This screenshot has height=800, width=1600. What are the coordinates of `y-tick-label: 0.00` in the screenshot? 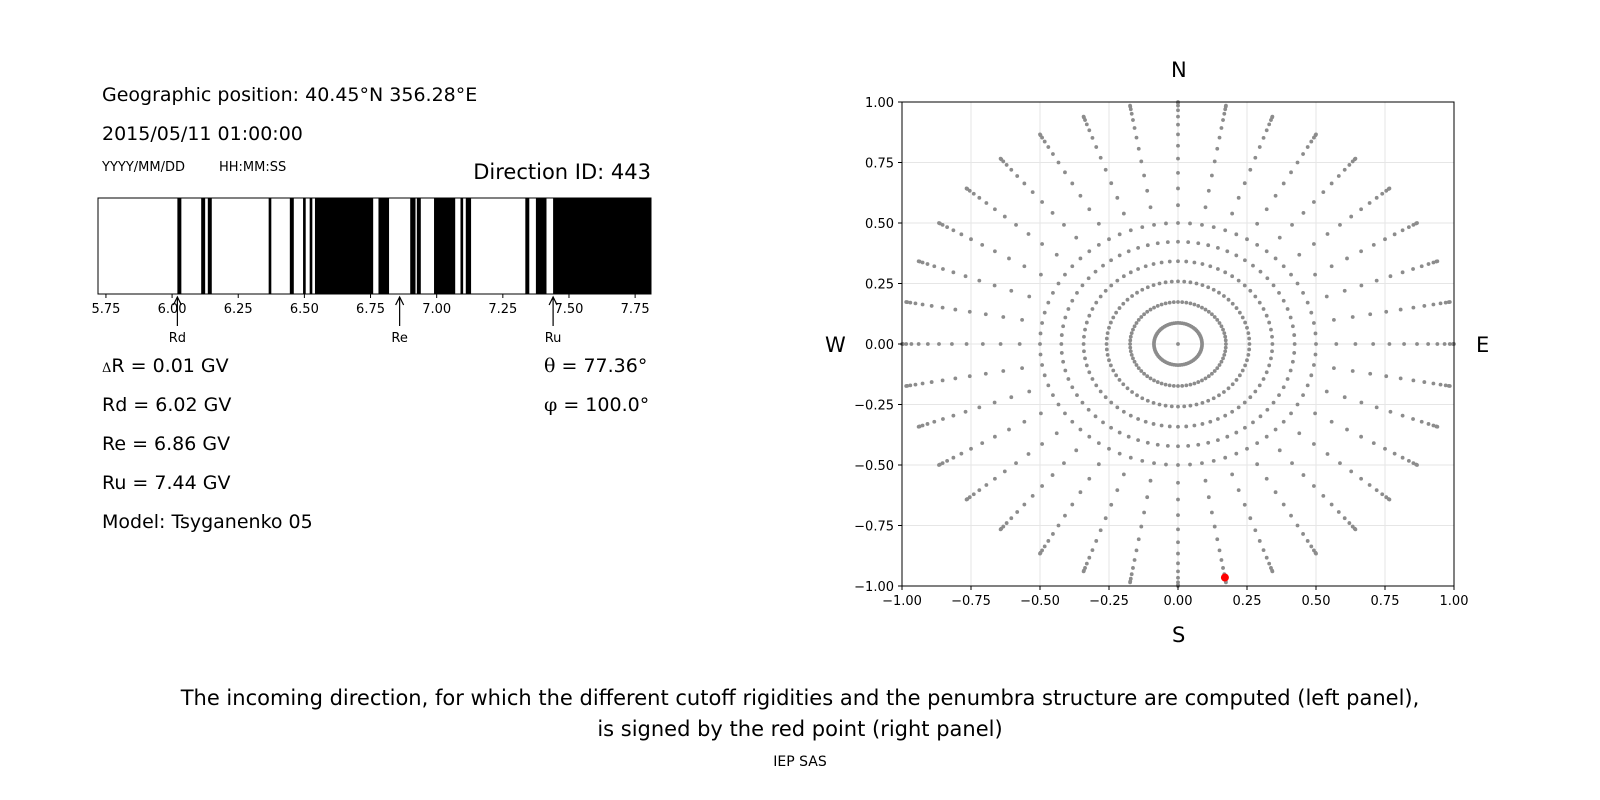 It's located at (879, 345).